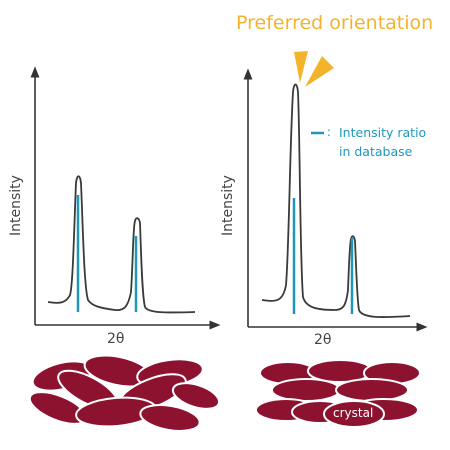  What do you see at coordinates (116, 339) in the screenshot?
I see `left-x-axis-label: 2θ` at bounding box center [116, 339].